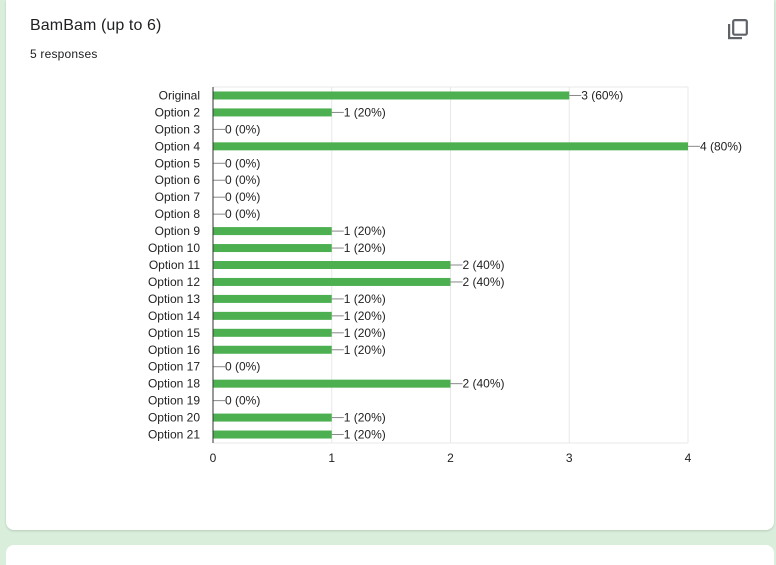 Image resolution: width=776 pixels, height=565 pixels. What do you see at coordinates (174, 316) in the screenshot?
I see `category-label: Option 14` at bounding box center [174, 316].